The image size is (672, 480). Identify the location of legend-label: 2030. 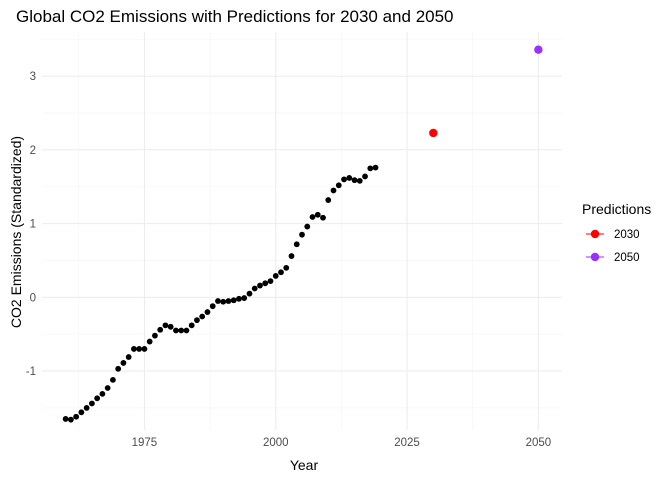
(627, 235).